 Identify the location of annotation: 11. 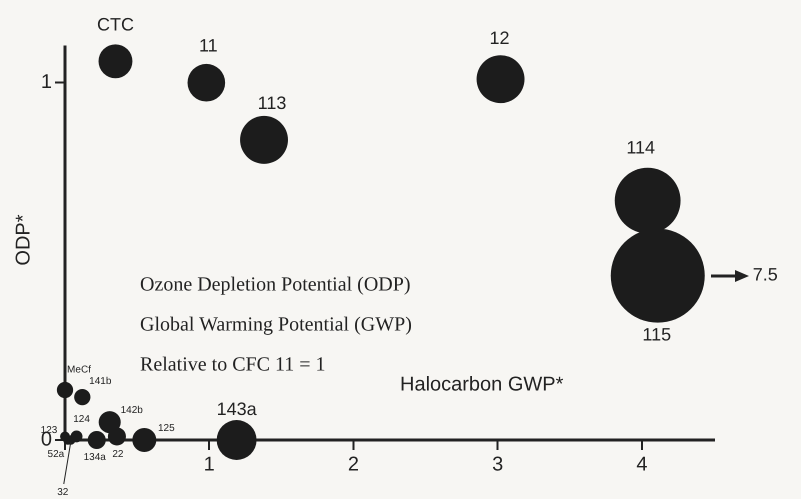
(208, 46).